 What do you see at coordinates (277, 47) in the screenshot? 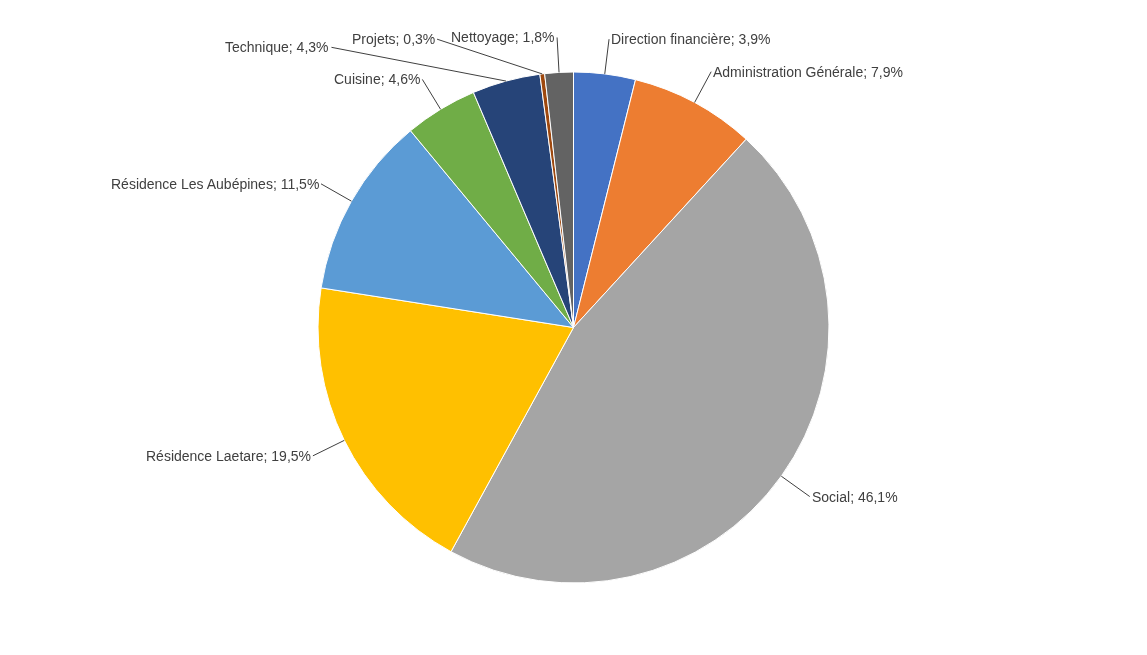
I see `slice-label: Technique; 4,3%` at bounding box center [277, 47].